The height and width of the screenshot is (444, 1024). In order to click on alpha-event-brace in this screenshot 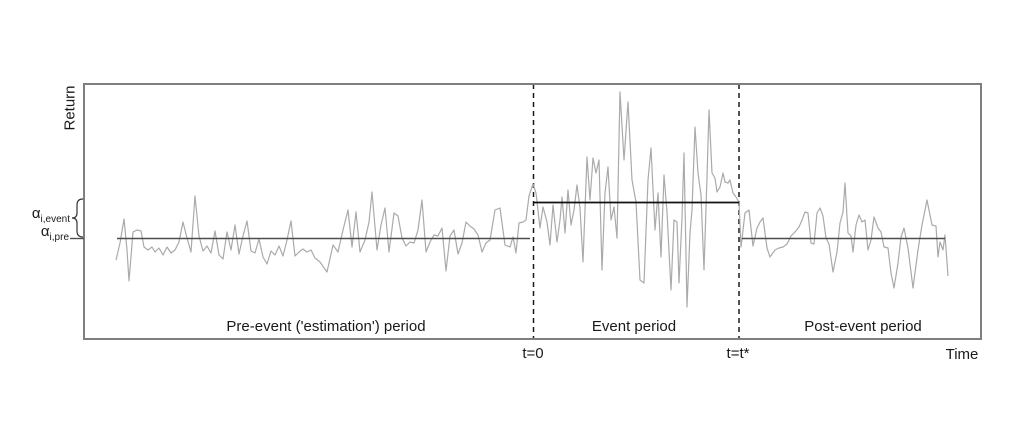, I will do `click(77, 218)`.